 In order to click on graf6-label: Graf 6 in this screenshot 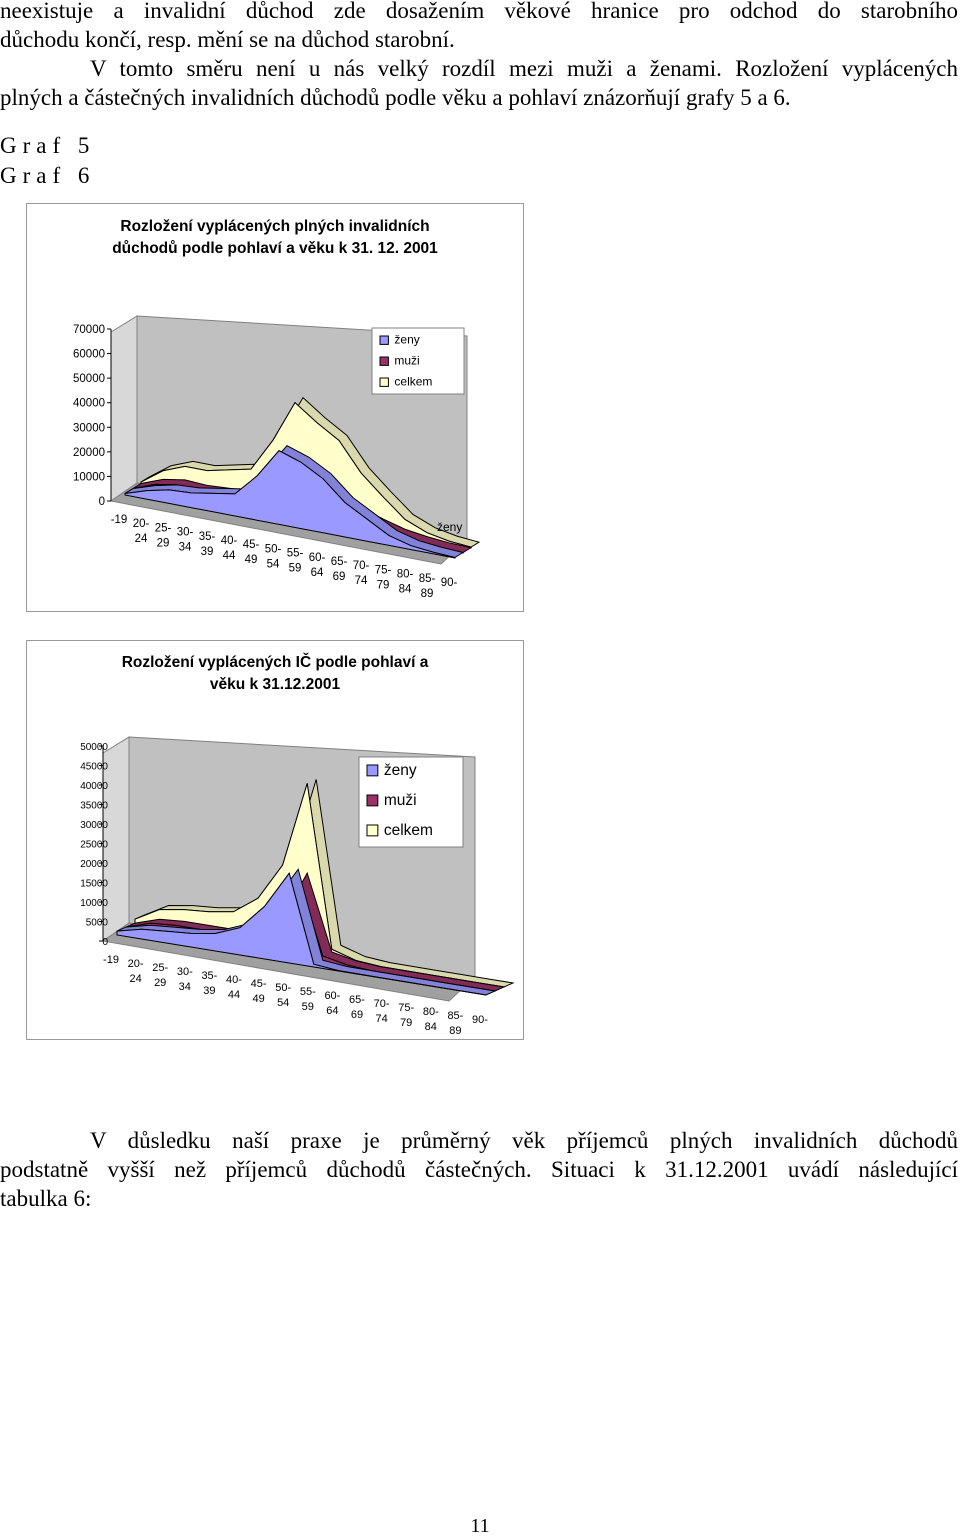, I will do `click(48, 175)`.